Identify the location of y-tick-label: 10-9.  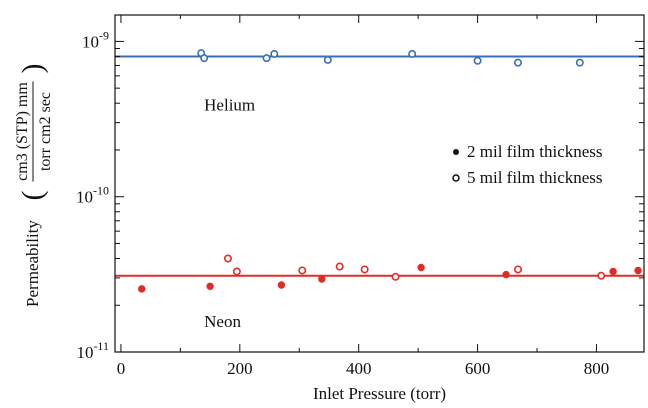
(95, 39).